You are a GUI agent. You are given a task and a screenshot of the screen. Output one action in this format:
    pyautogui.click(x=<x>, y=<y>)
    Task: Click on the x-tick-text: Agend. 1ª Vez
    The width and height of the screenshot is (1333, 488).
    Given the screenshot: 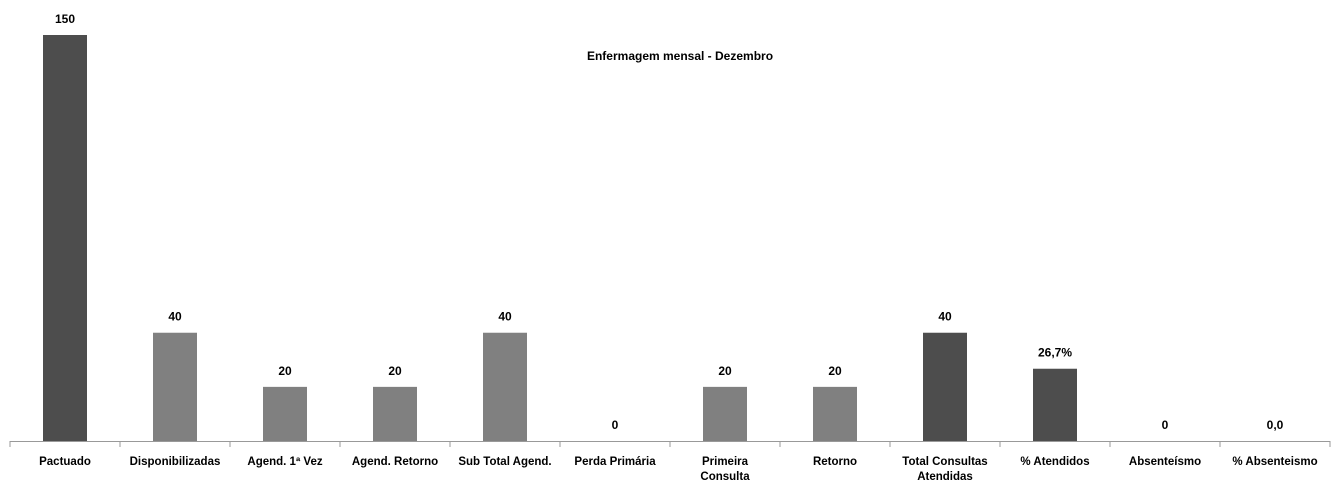 What is the action you would take?
    pyautogui.click(x=285, y=462)
    